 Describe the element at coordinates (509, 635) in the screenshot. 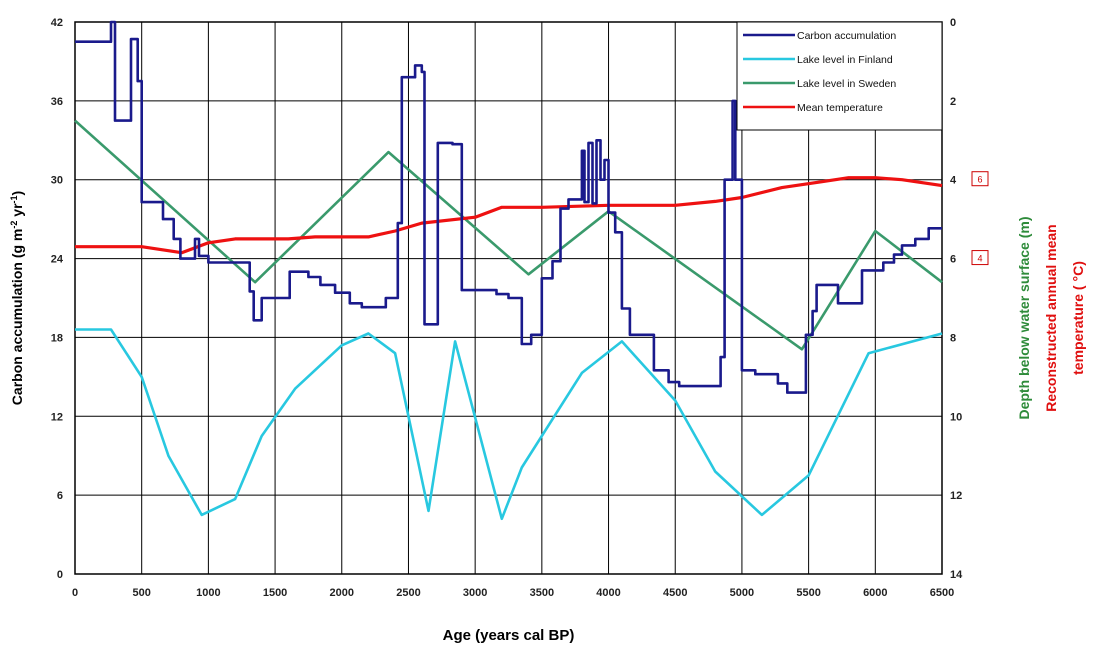

I see `x-axis-title: Age (years cal BP)` at that location.